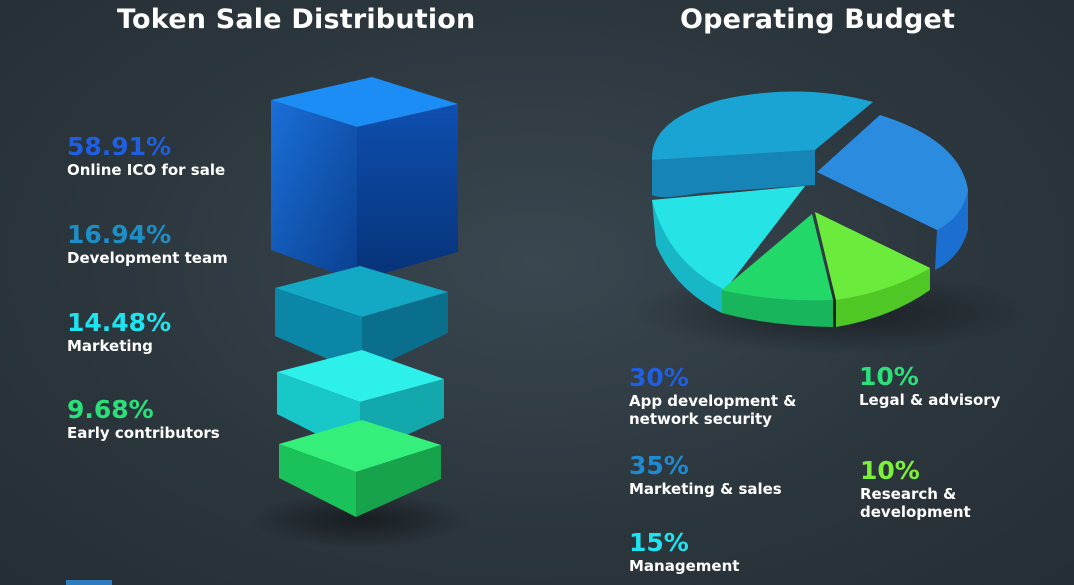 The image size is (1074, 585). What do you see at coordinates (89, 582) in the screenshot?
I see `bottom-tab-indicator` at bounding box center [89, 582].